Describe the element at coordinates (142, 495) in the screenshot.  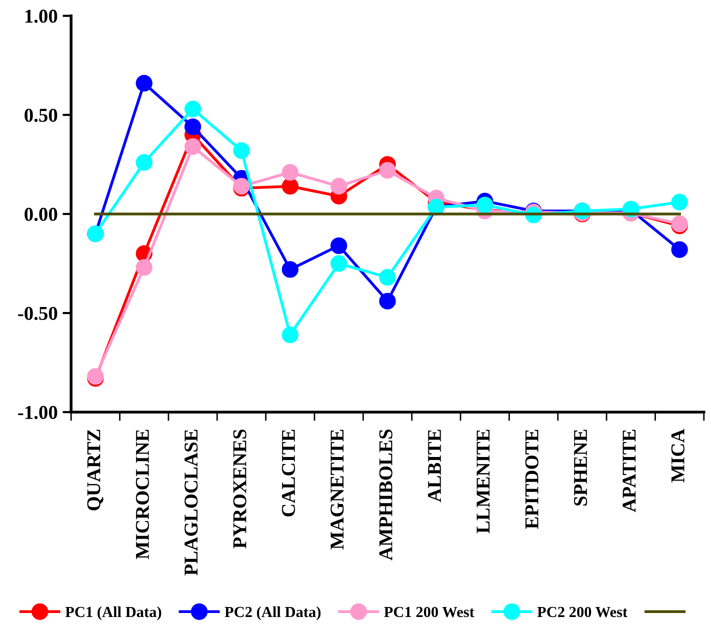
I see `x-tick-label: MICROCLINE` at that location.